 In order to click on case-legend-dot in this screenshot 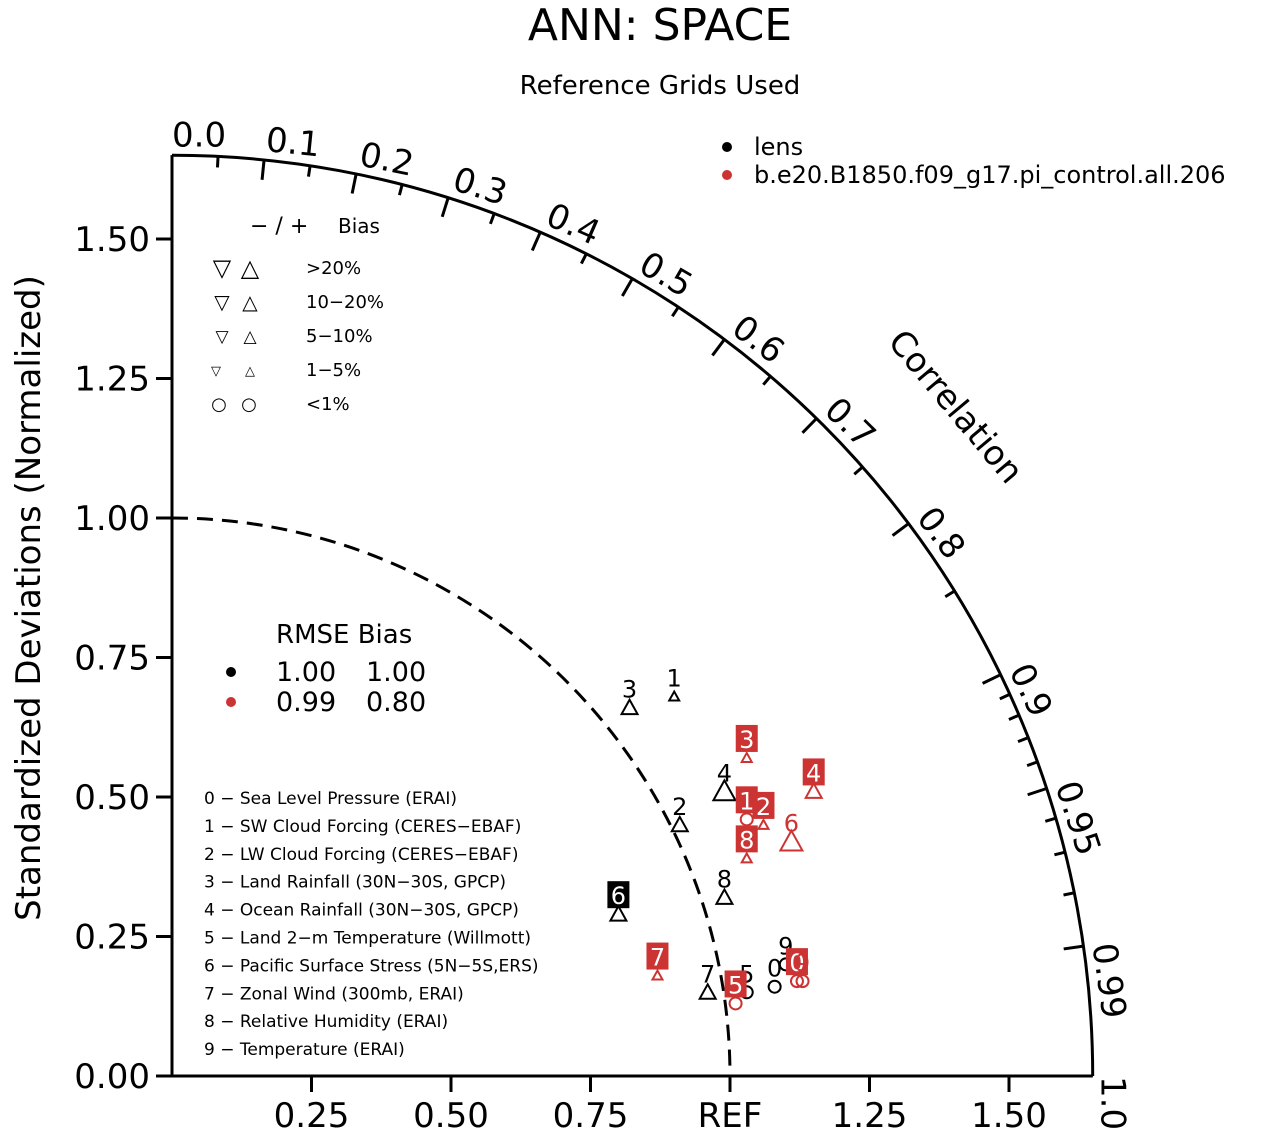, I will do `click(727, 175)`.